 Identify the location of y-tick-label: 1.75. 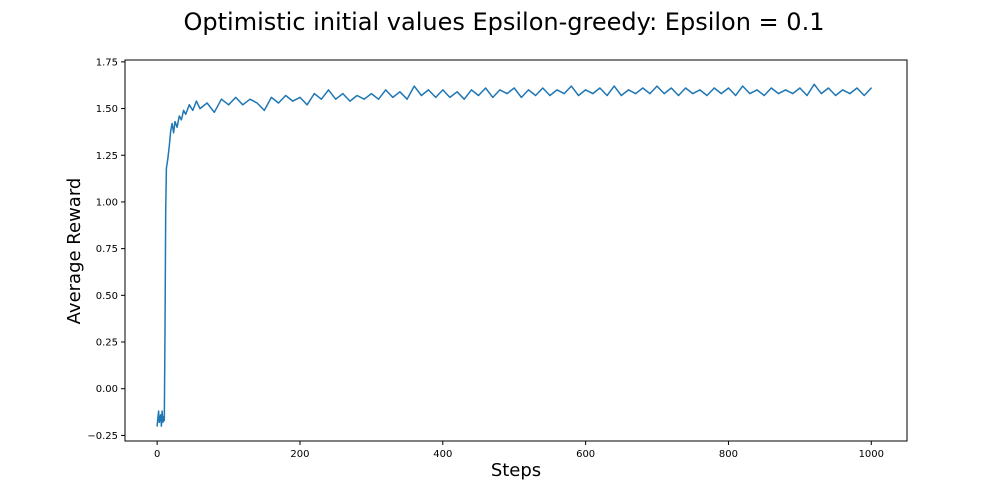
(107, 62).